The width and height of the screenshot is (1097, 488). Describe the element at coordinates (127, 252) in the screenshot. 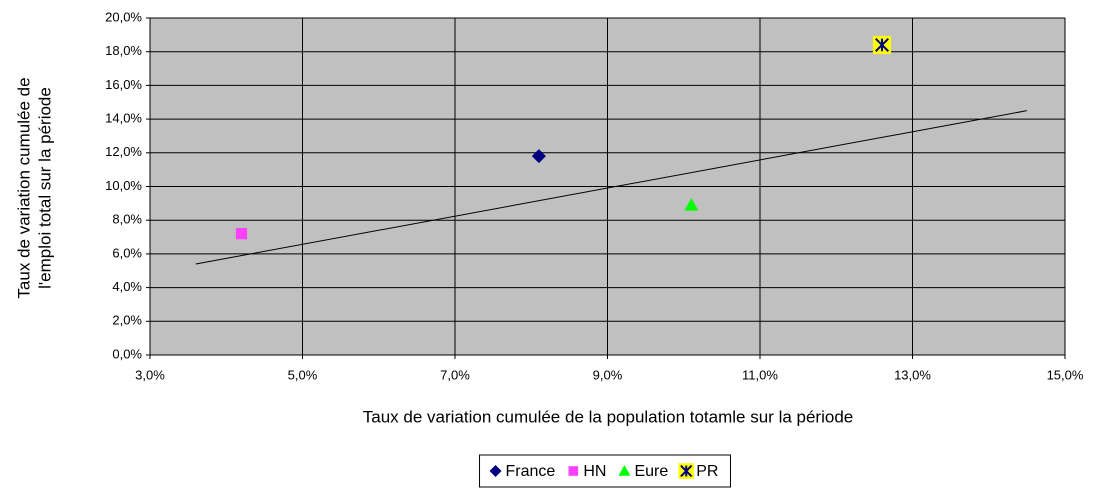

I see `y-tick-label: 6,0%` at that location.